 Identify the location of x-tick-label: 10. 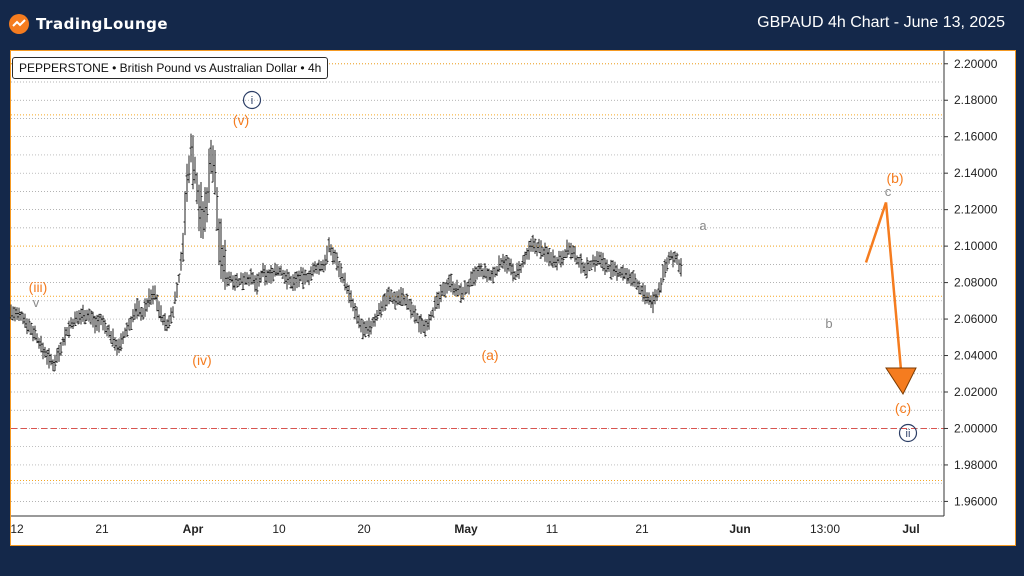
(279, 529).